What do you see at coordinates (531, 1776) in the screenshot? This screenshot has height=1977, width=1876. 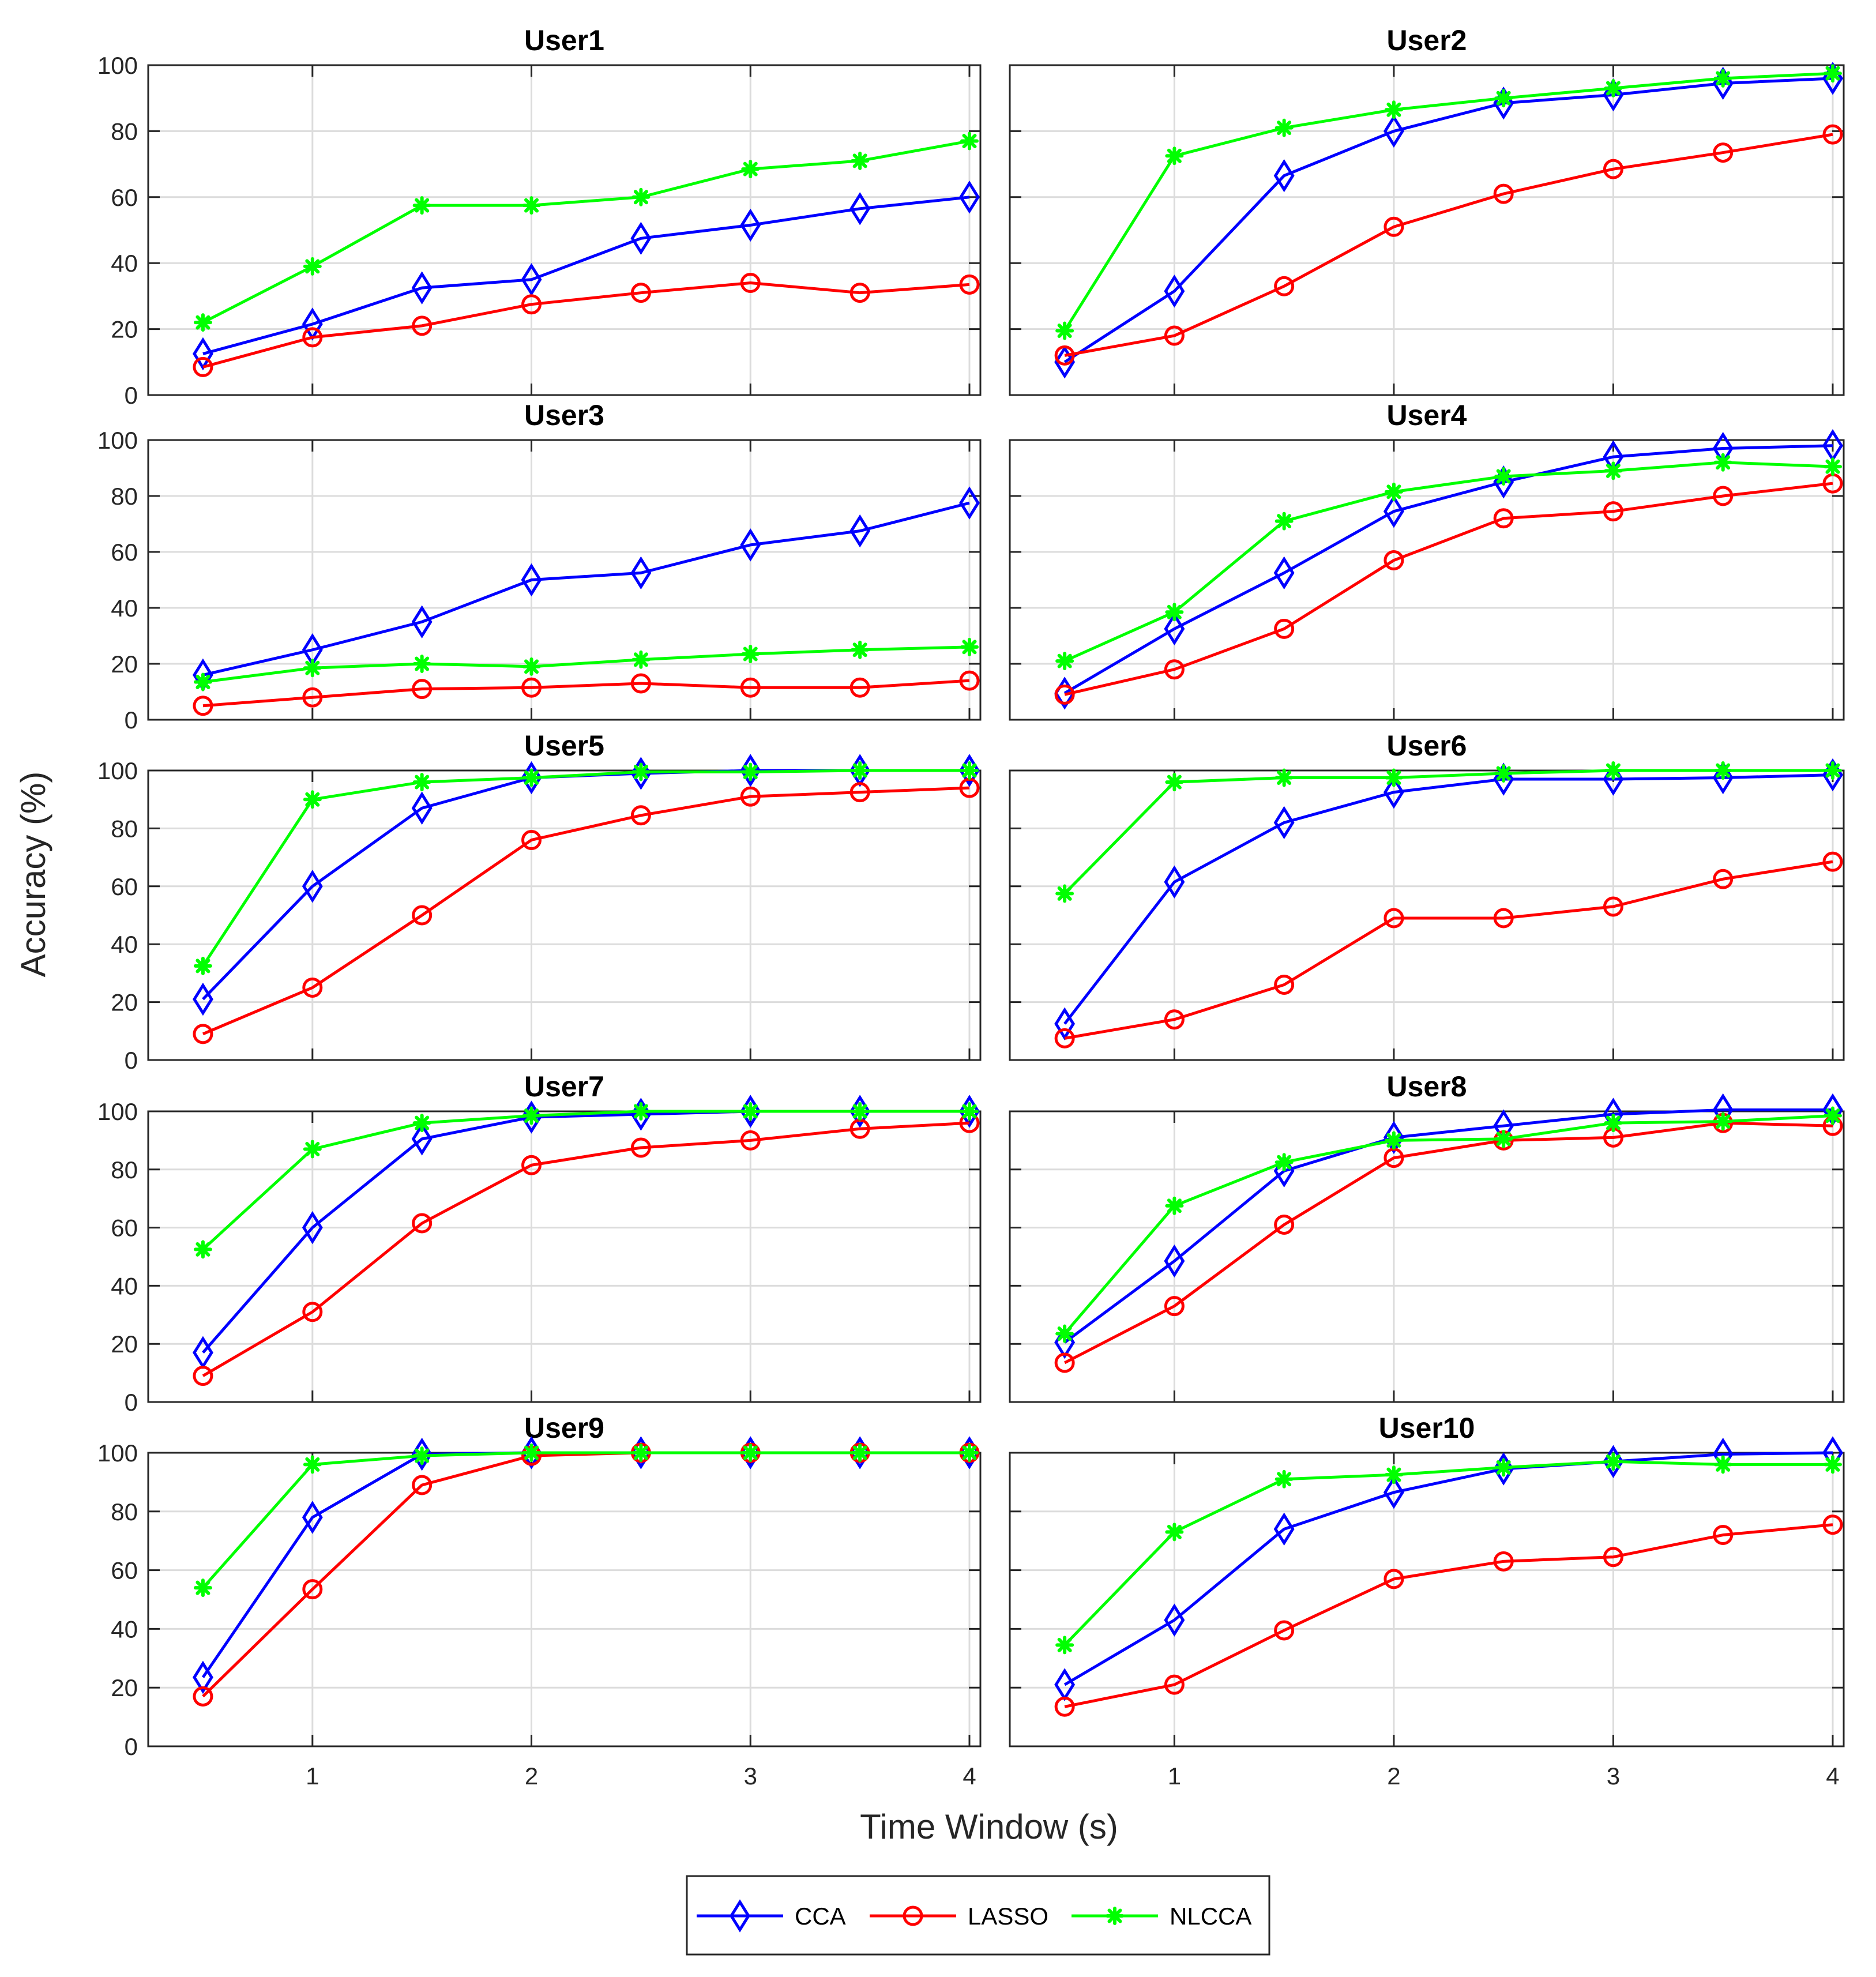 I see `x-tick-label: 2` at bounding box center [531, 1776].